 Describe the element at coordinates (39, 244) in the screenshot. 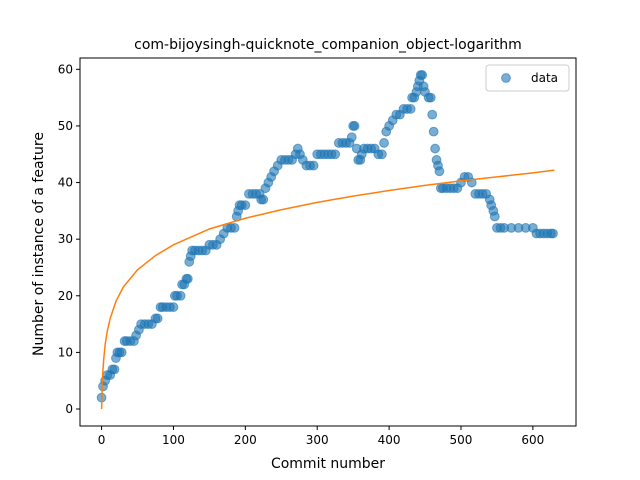

I see `y-axis-label: Number of instance of a feature` at that location.